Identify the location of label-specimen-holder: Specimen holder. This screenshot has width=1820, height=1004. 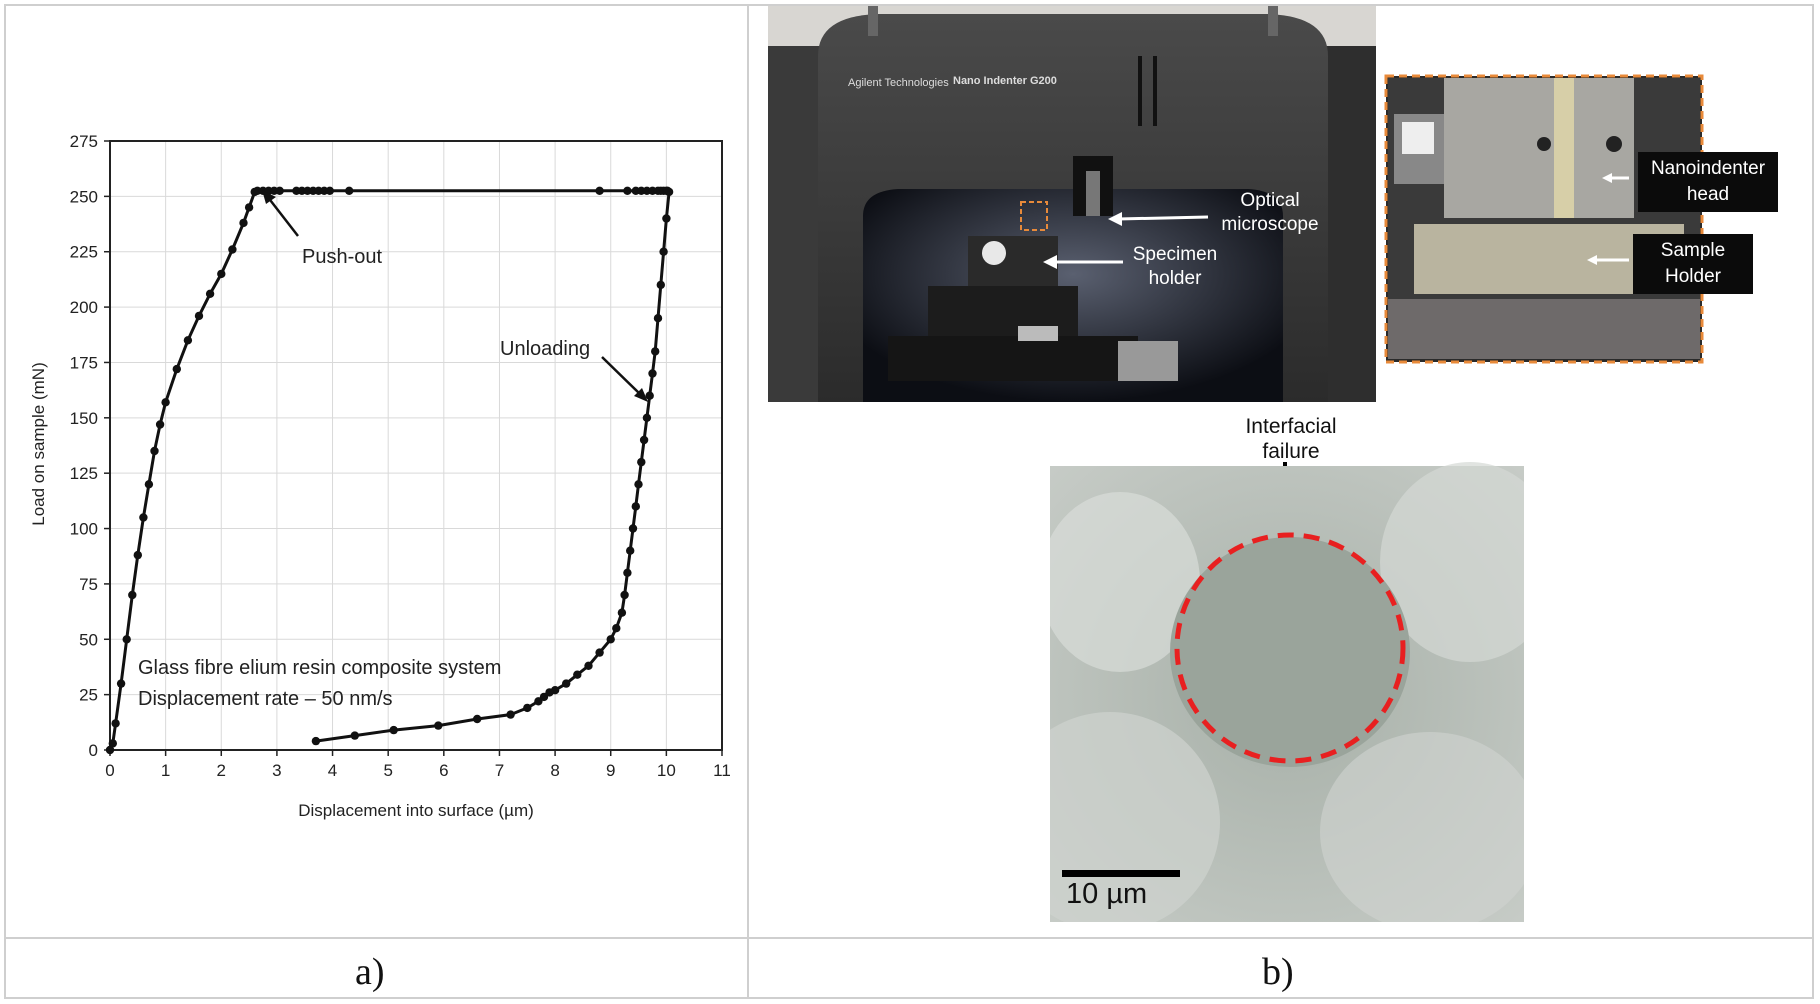
(1175, 267).